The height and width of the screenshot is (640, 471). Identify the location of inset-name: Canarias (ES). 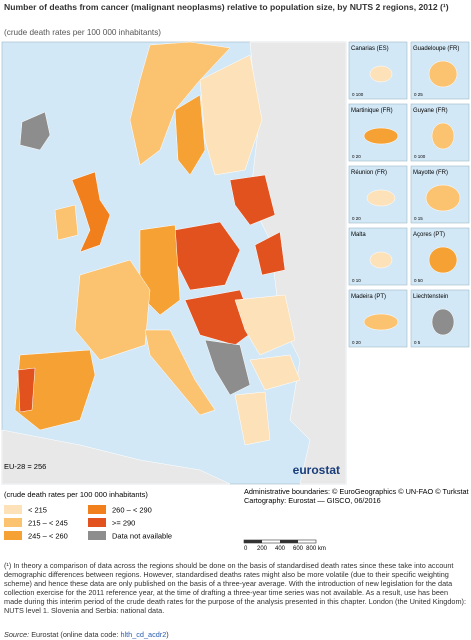
(370, 49).